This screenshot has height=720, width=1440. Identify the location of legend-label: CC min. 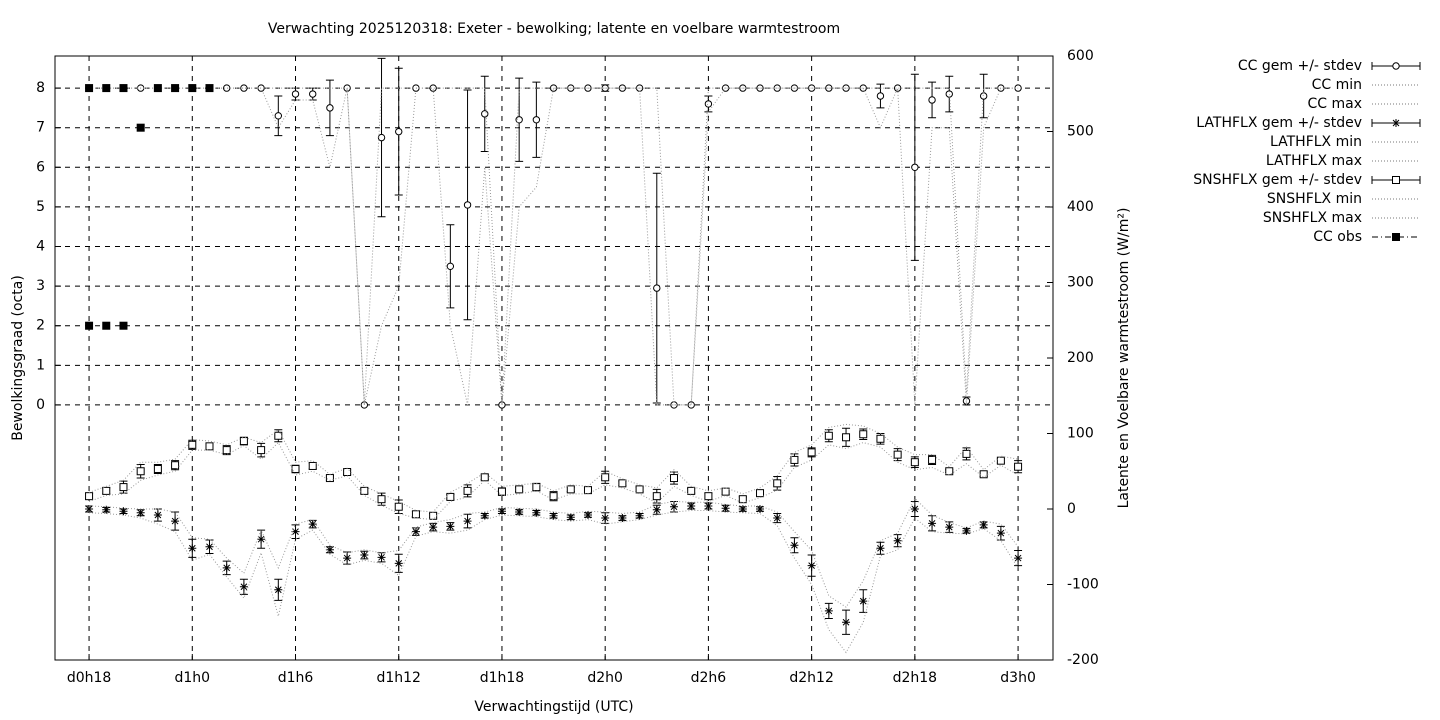
(1337, 85).